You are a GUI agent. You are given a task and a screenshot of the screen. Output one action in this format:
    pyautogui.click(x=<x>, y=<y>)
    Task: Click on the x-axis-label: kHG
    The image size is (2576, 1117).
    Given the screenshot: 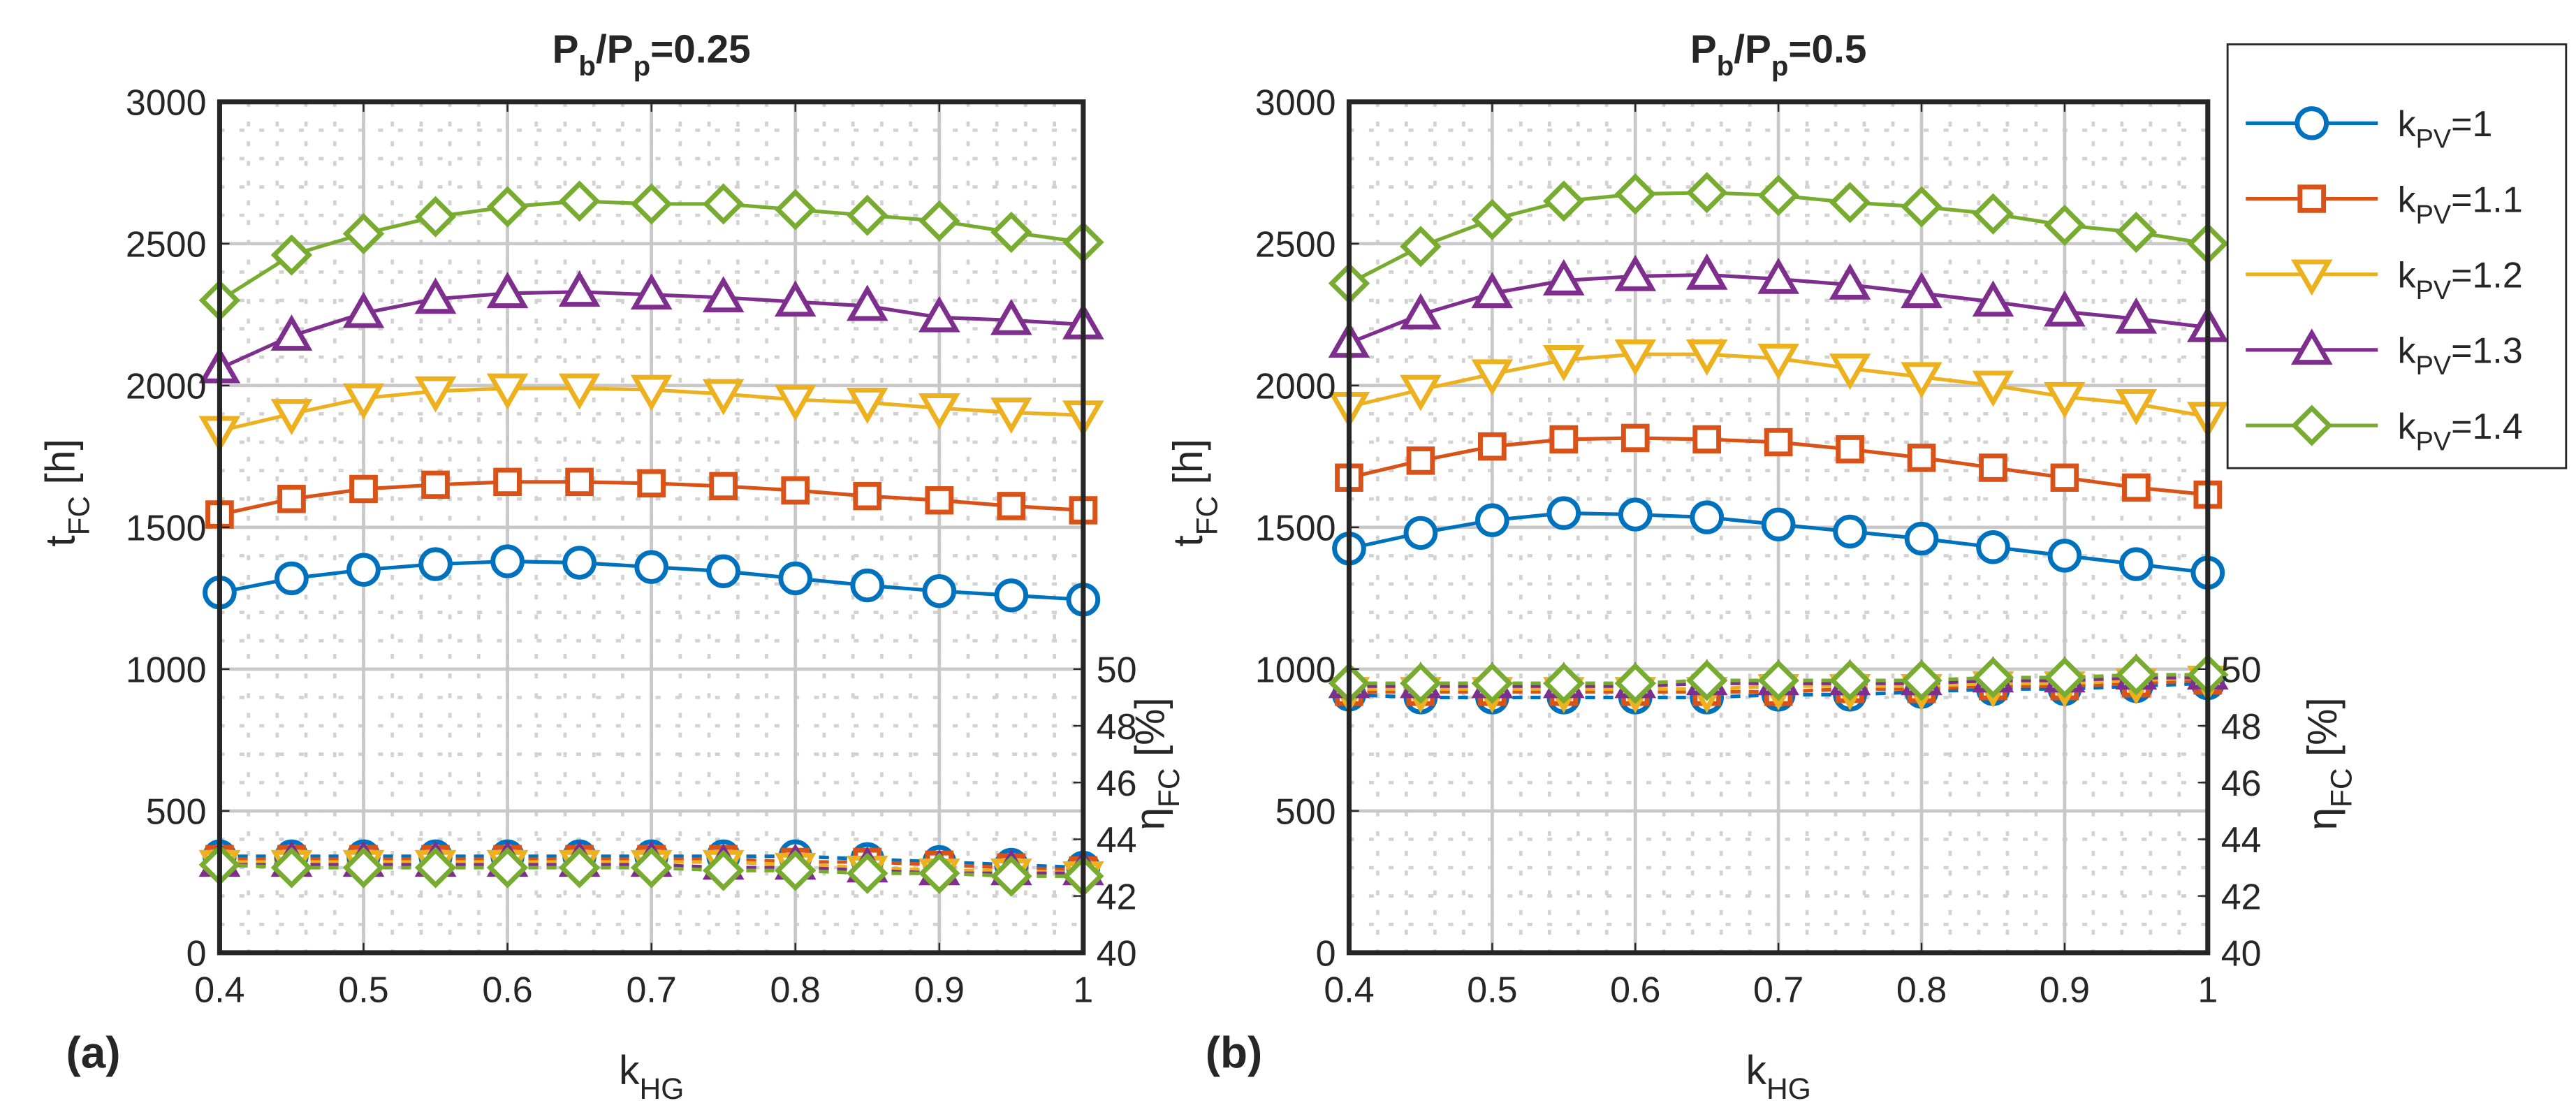 What is the action you would take?
    pyautogui.click(x=1778, y=1076)
    